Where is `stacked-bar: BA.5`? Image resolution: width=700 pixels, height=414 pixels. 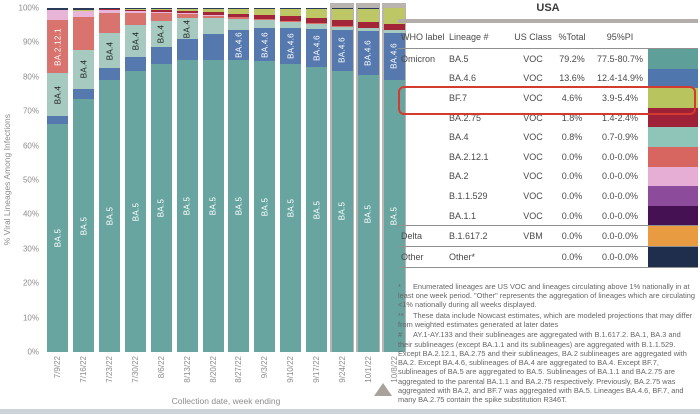 stacked-bar: BA.5 is located at coordinates (213, 180).